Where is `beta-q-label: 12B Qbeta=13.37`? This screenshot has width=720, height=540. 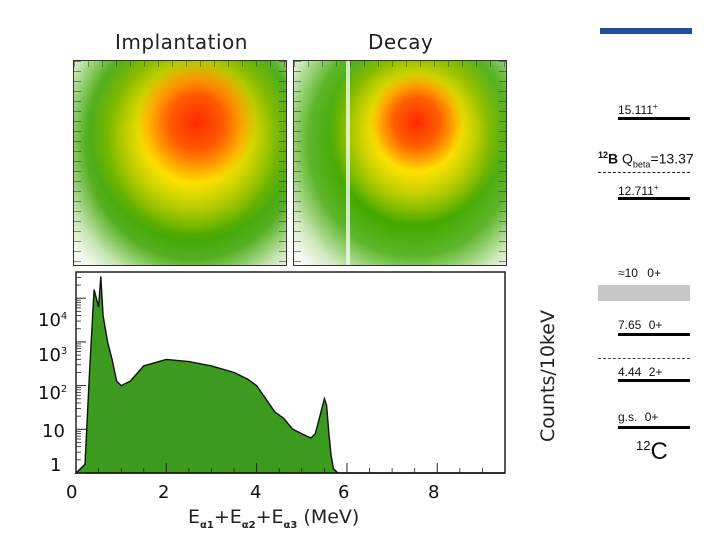
beta-q-label: 12B Qbeta=13.37 is located at coordinates (646, 160).